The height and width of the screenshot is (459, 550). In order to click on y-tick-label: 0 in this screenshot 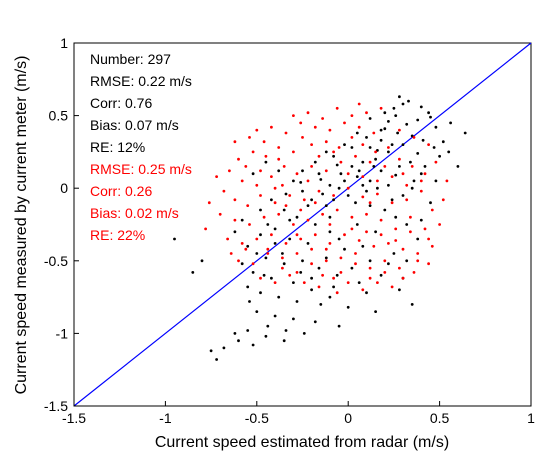, I will do `click(64, 188)`.